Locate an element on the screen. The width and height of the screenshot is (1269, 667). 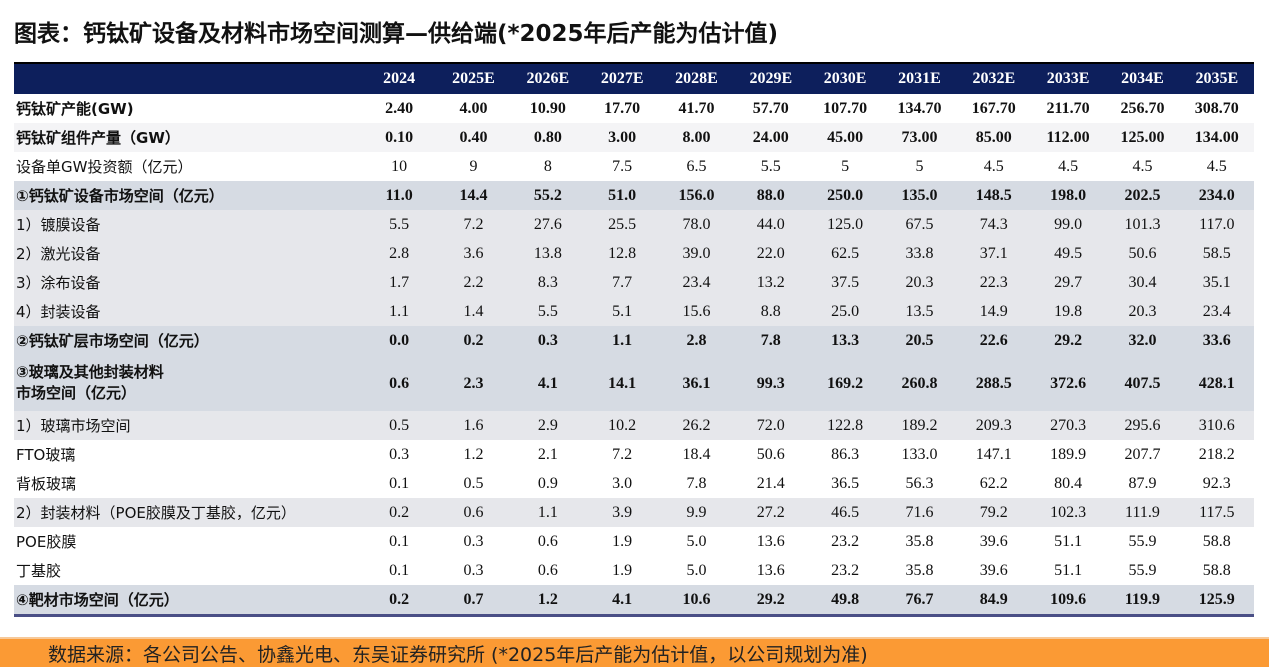
value-cell: 24.00 is located at coordinates (770, 137).